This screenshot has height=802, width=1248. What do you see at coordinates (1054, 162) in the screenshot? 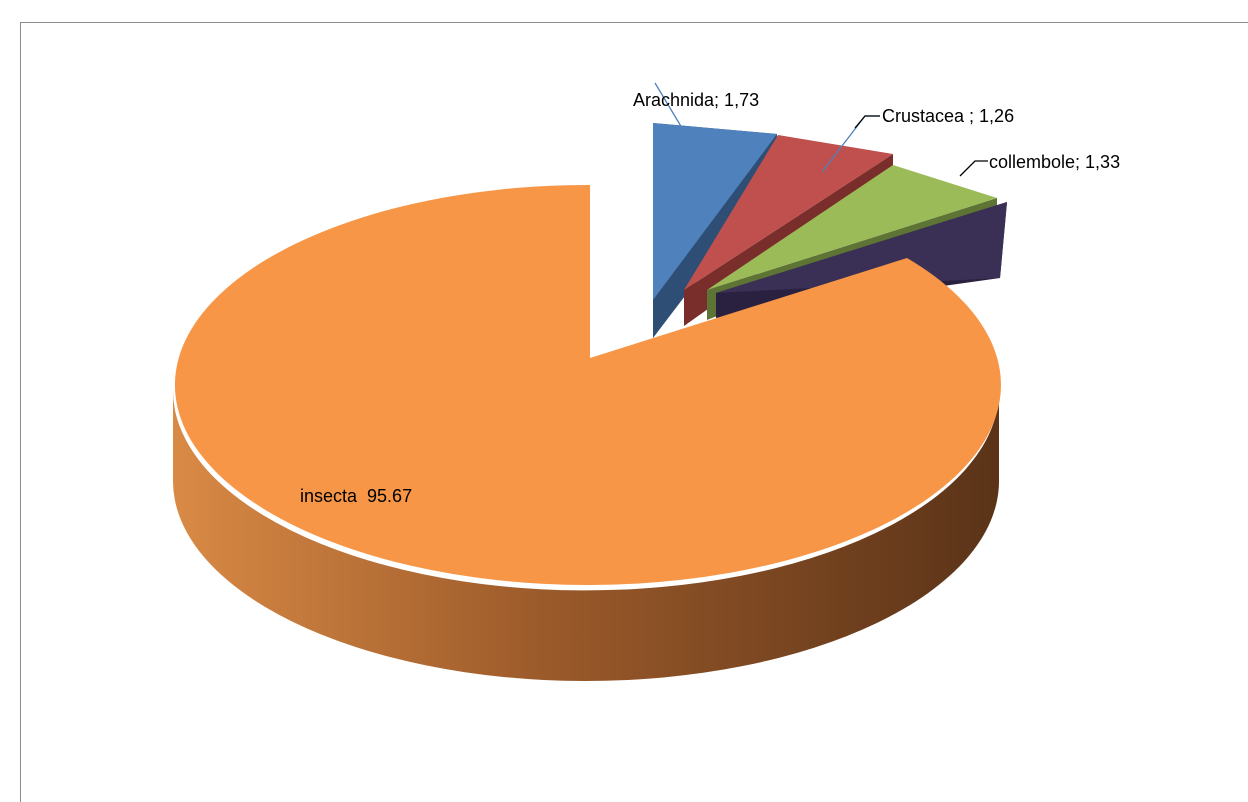
I see `label-collembole: collembole; 1,33` at bounding box center [1054, 162].